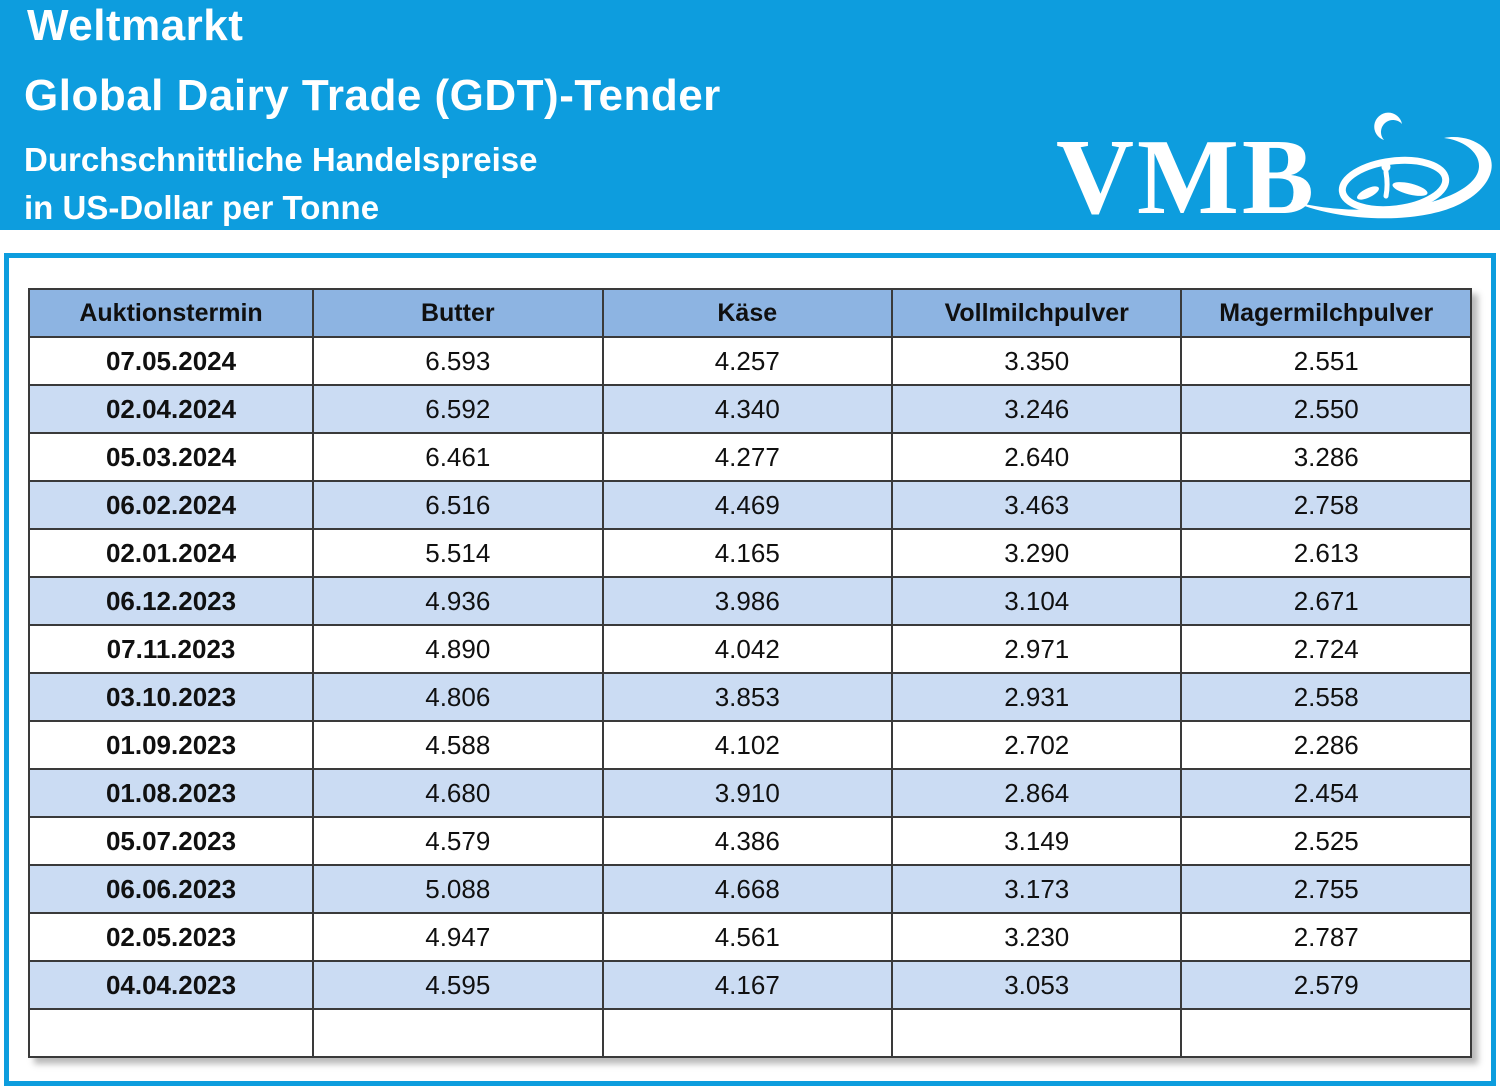 This screenshot has width=1500, height=1090. Describe the element at coordinates (1036, 937) in the screenshot. I see `cell-vollmilchpulver: 3.230` at that location.